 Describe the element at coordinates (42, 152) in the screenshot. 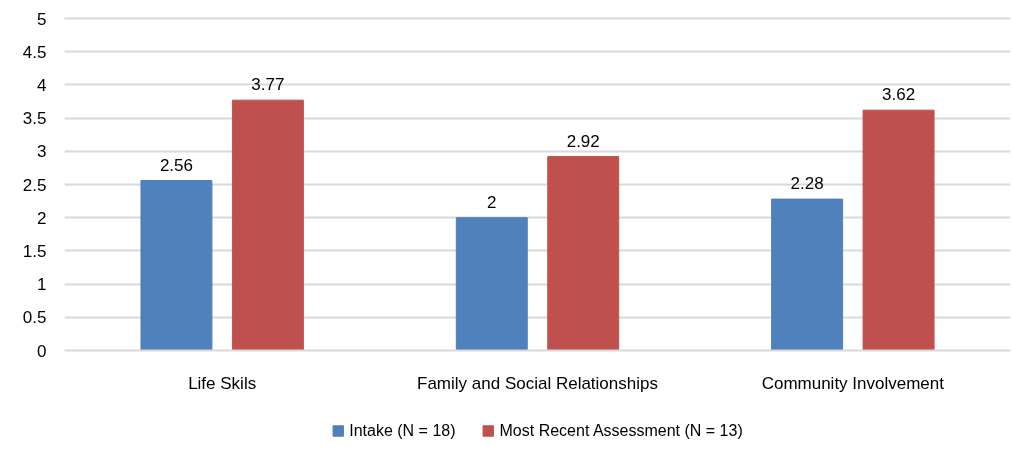

I see `y-tick-label: 3` at that location.